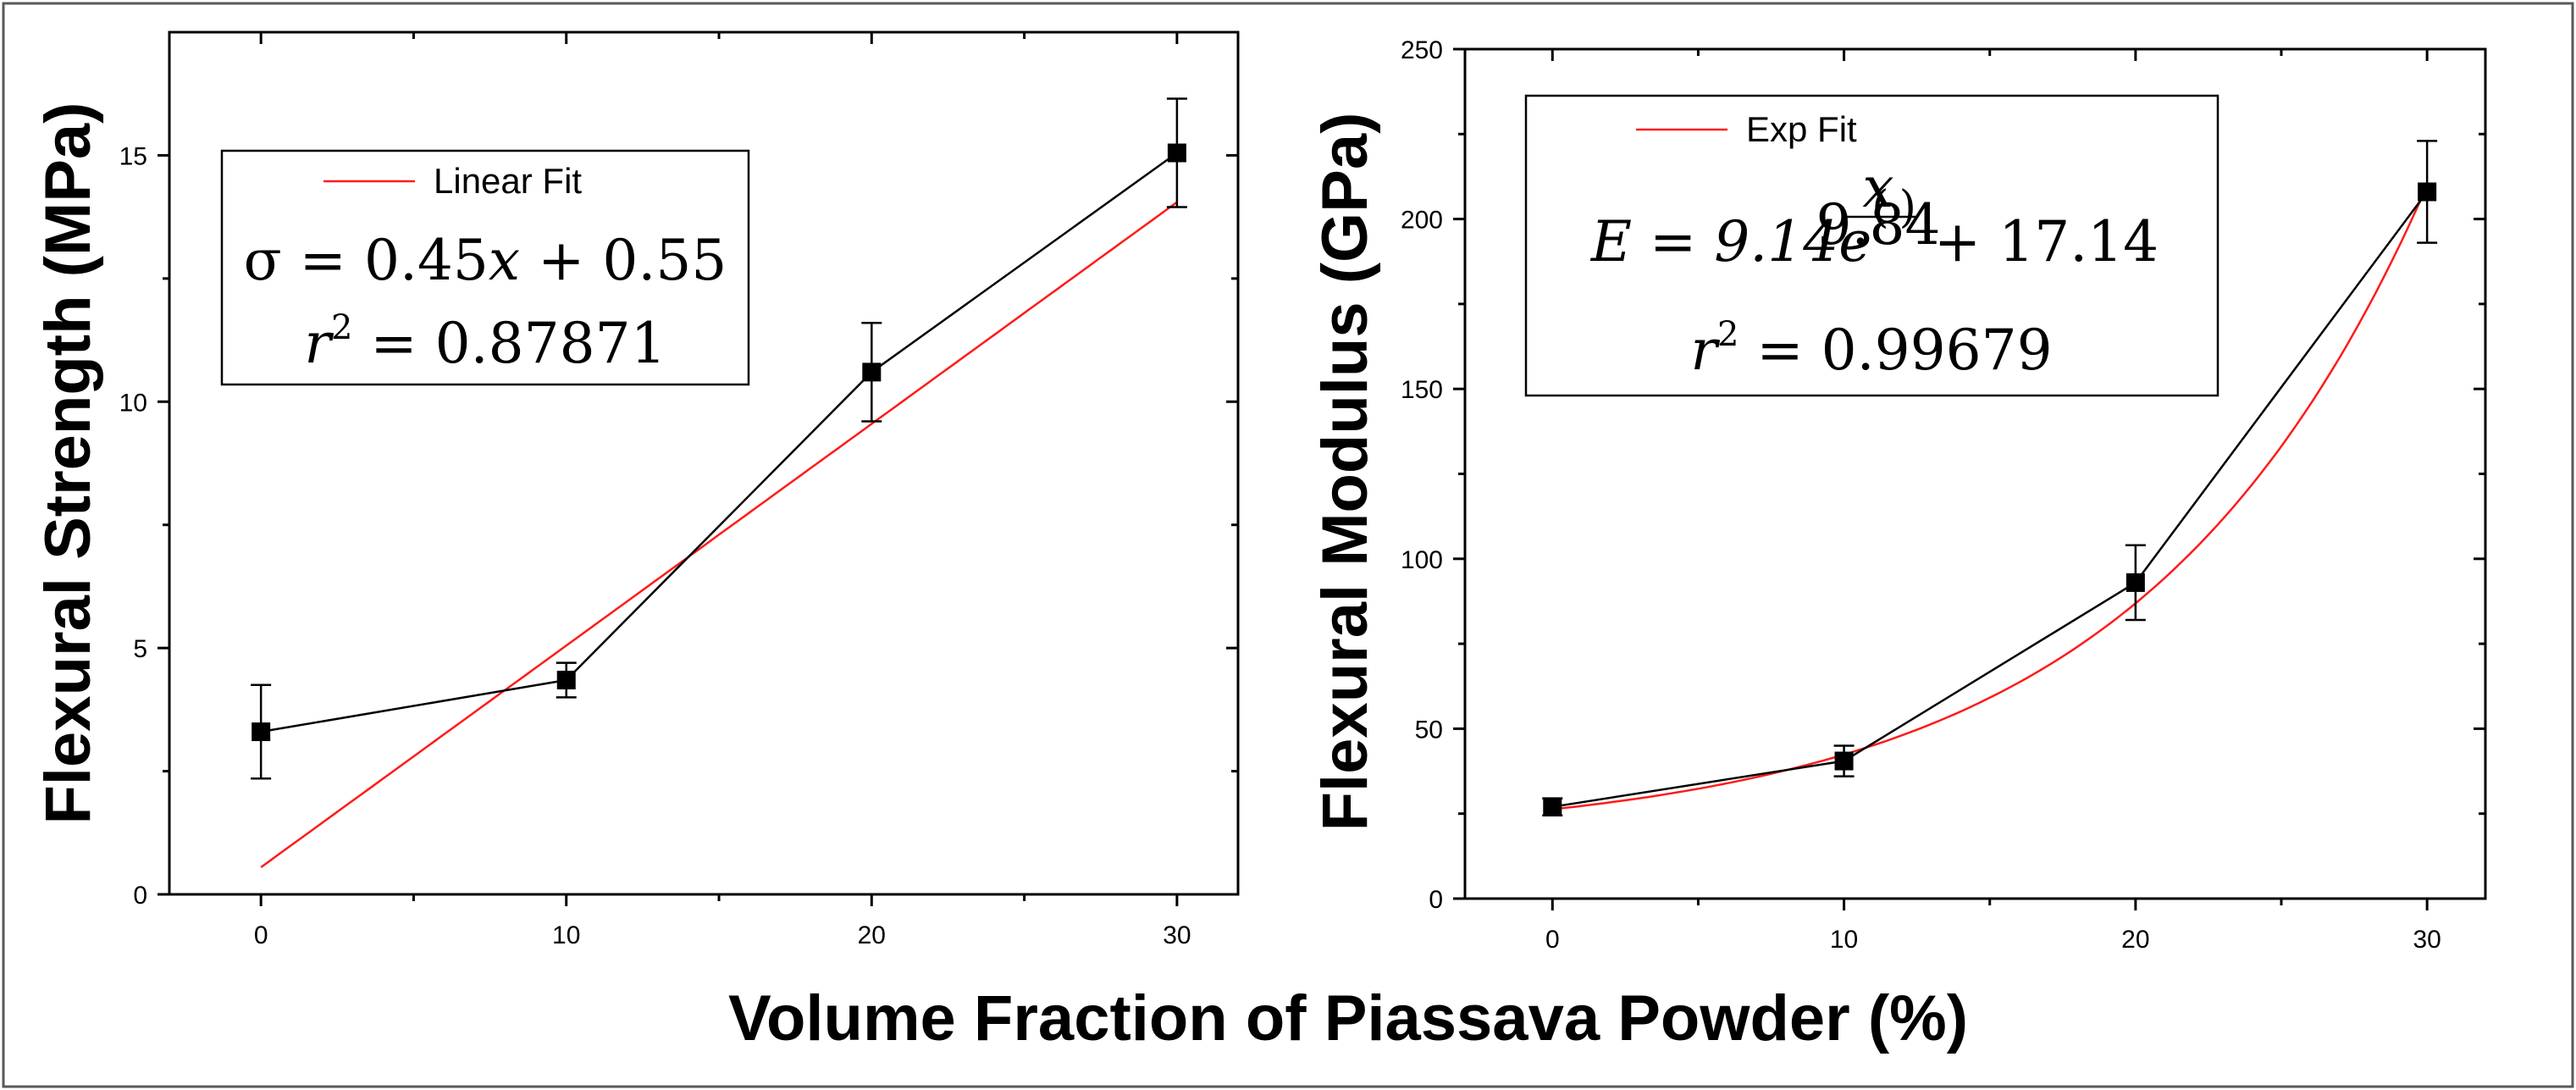 This screenshot has width=2576, height=1090. I want to click on modulus-xtick-label: 20, so click(2135, 940).